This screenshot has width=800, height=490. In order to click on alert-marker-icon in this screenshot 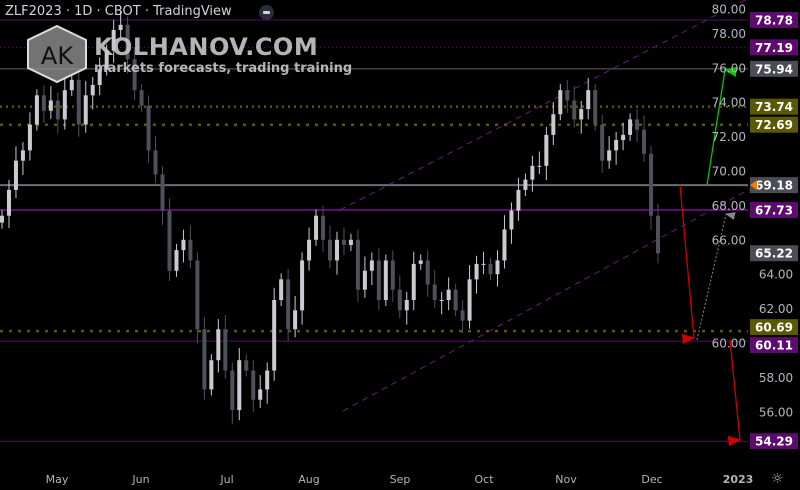, I will do `click(753, 185)`.